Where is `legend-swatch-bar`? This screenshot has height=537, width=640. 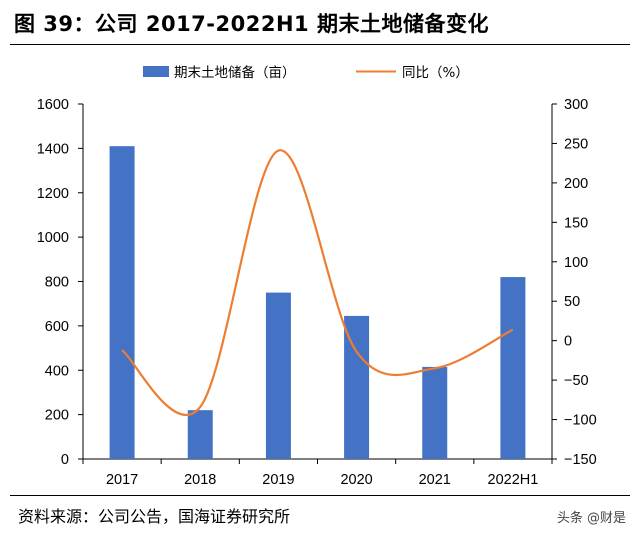 legend-swatch-bar is located at coordinates (156, 71).